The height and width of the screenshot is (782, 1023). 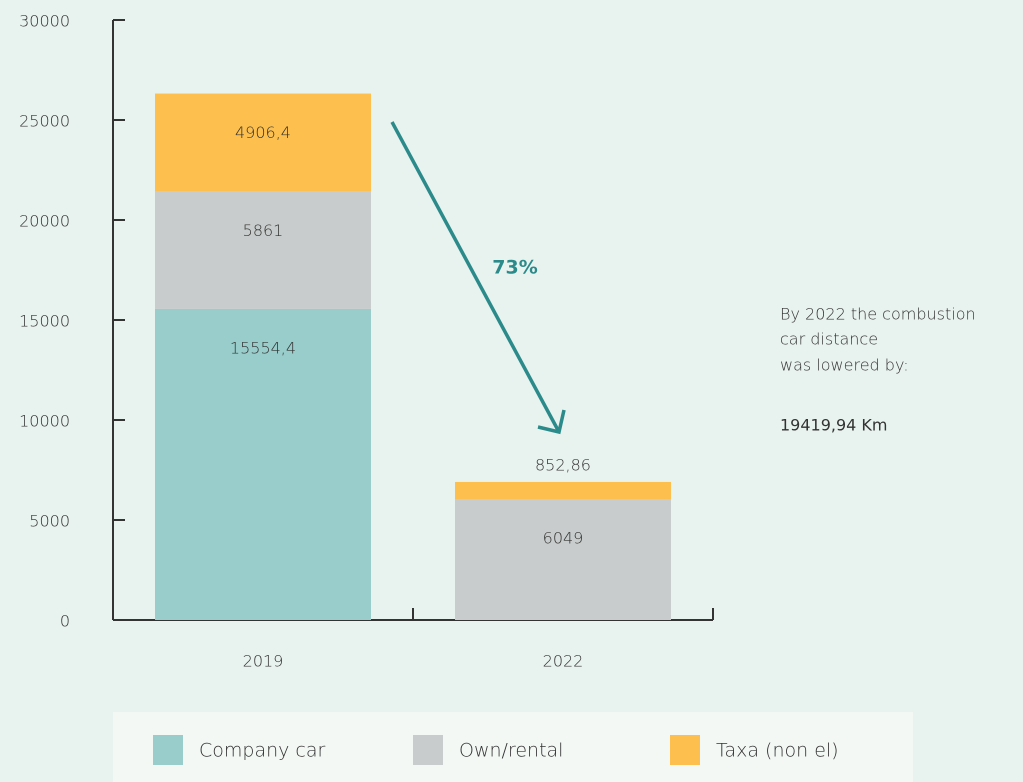 I want to click on note-line: car distance, so click(x=829, y=339).